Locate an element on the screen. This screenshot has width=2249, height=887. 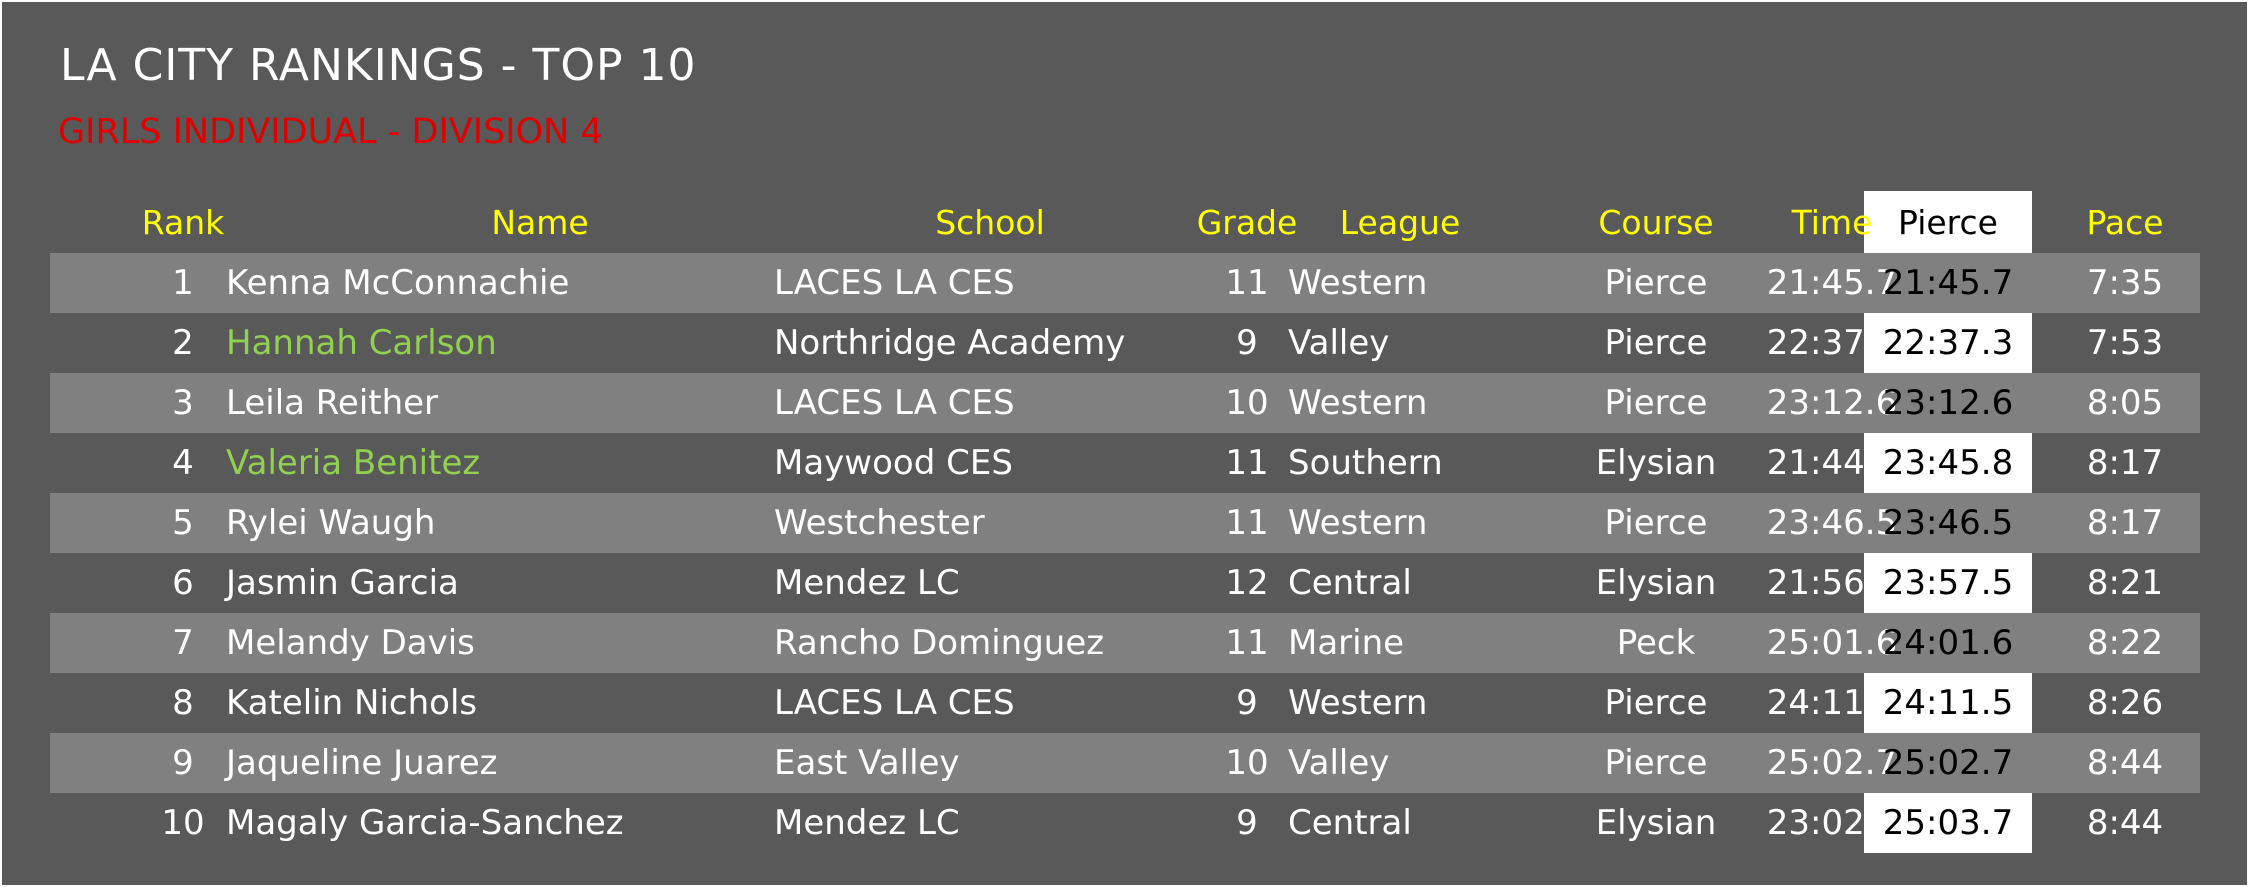
header-rank: Rank is located at coordinates (183, 222).